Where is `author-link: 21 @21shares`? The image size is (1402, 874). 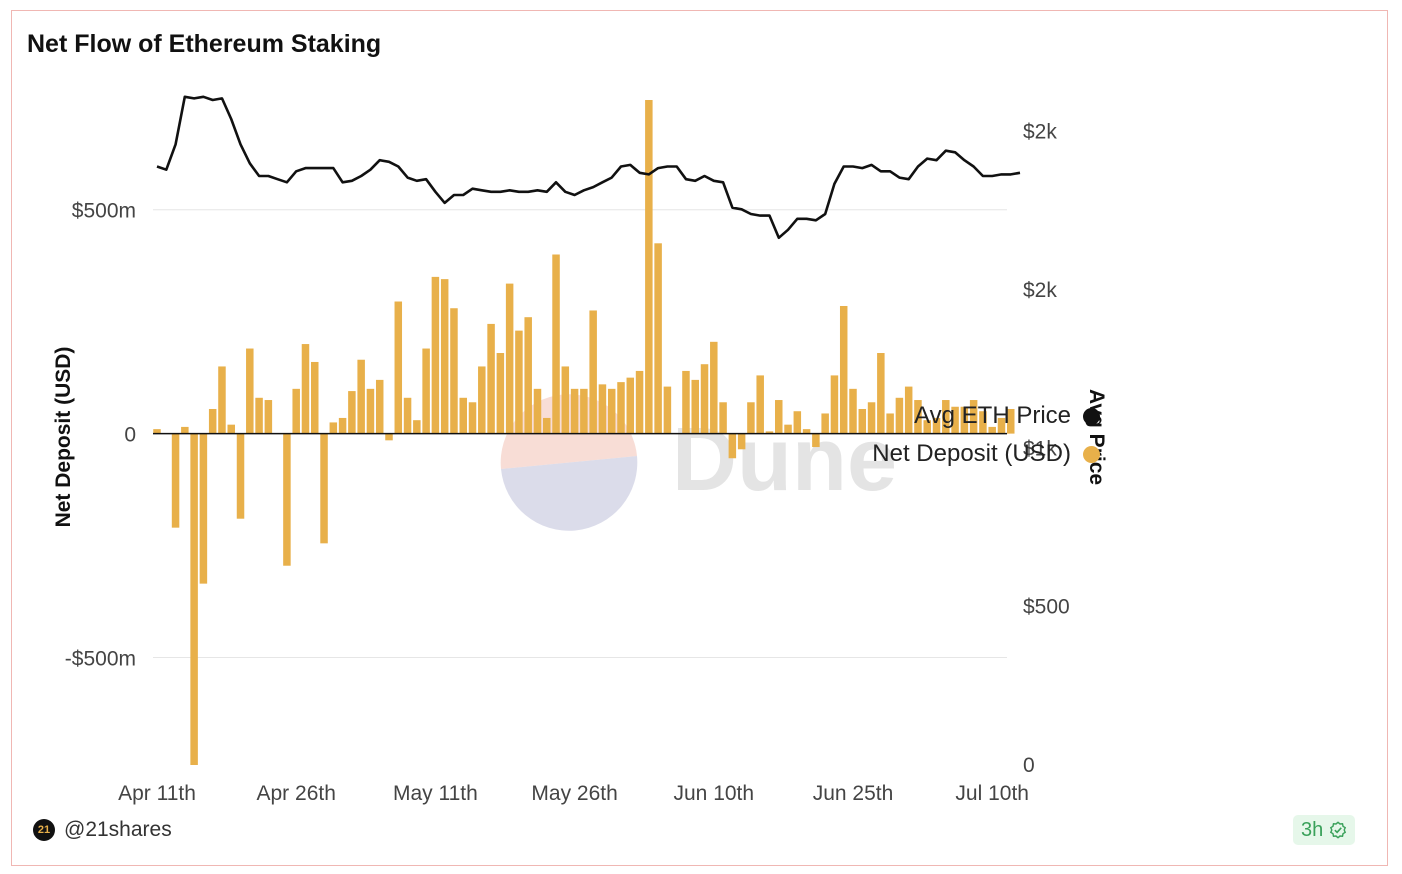 author-link: 21 @21shares is located at coordinates (102, 830).